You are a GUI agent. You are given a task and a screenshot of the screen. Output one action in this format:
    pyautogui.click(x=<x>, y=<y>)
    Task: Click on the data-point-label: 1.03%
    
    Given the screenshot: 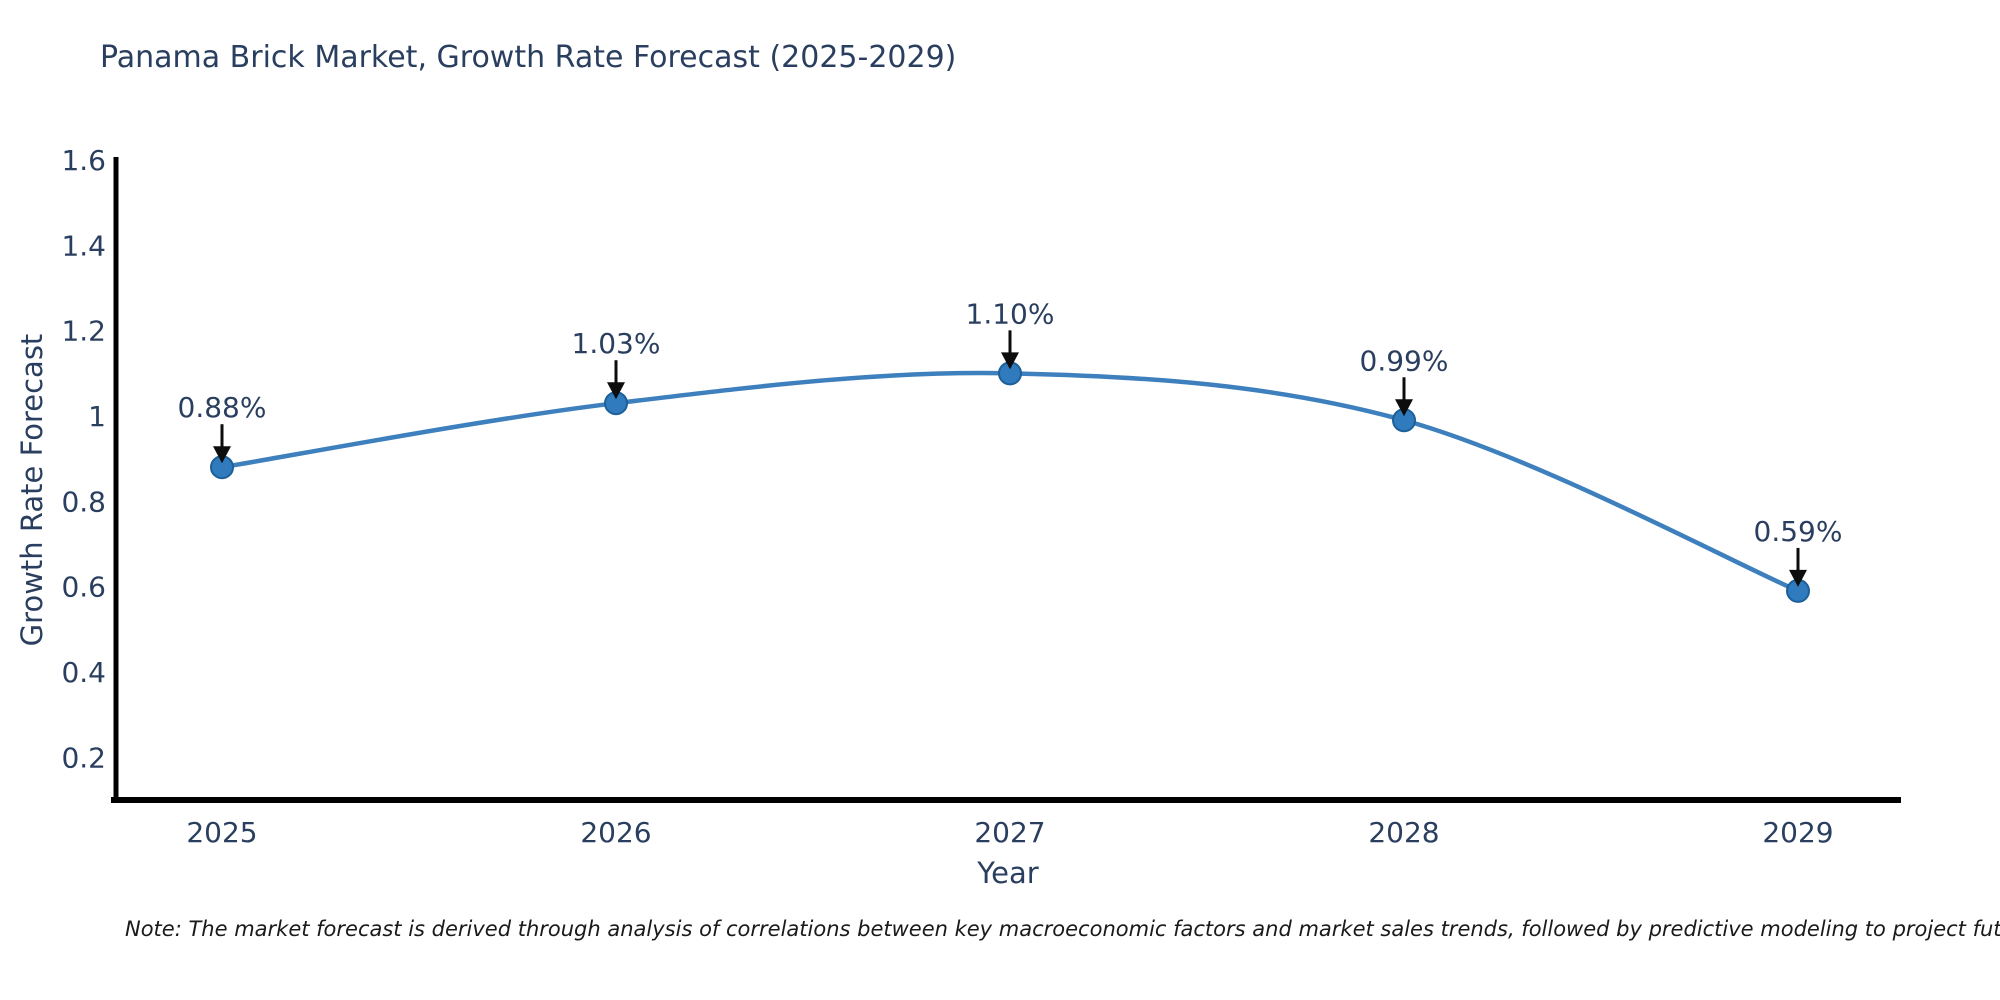 What is the action you would take?
    pyautogui.click(x=616, y=343)
    